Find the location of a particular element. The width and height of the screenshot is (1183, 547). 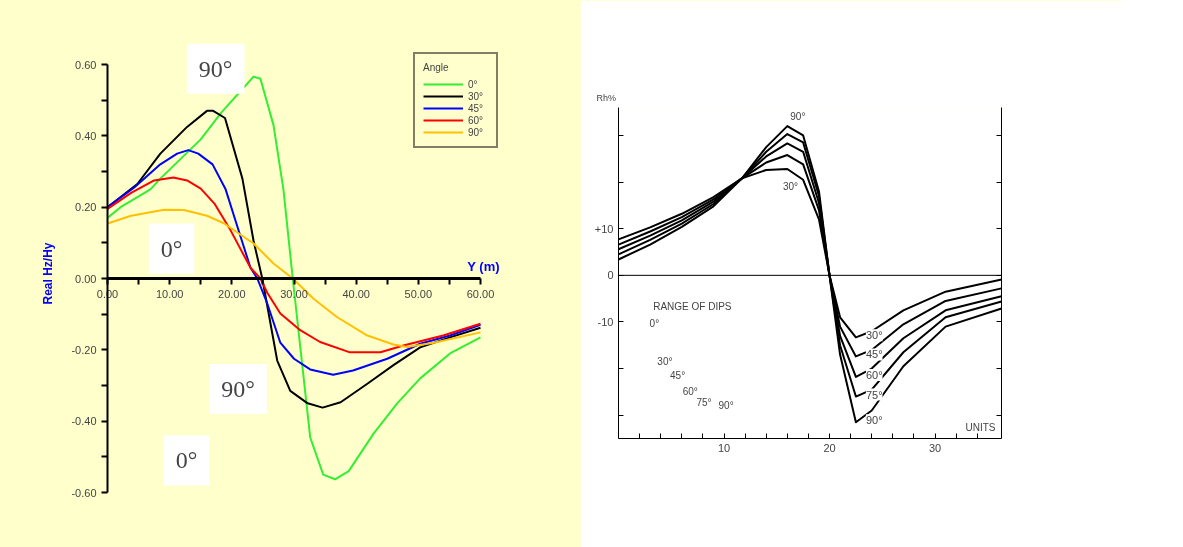

y-tick-label: -0.60 is located at coordinates (84, 492).